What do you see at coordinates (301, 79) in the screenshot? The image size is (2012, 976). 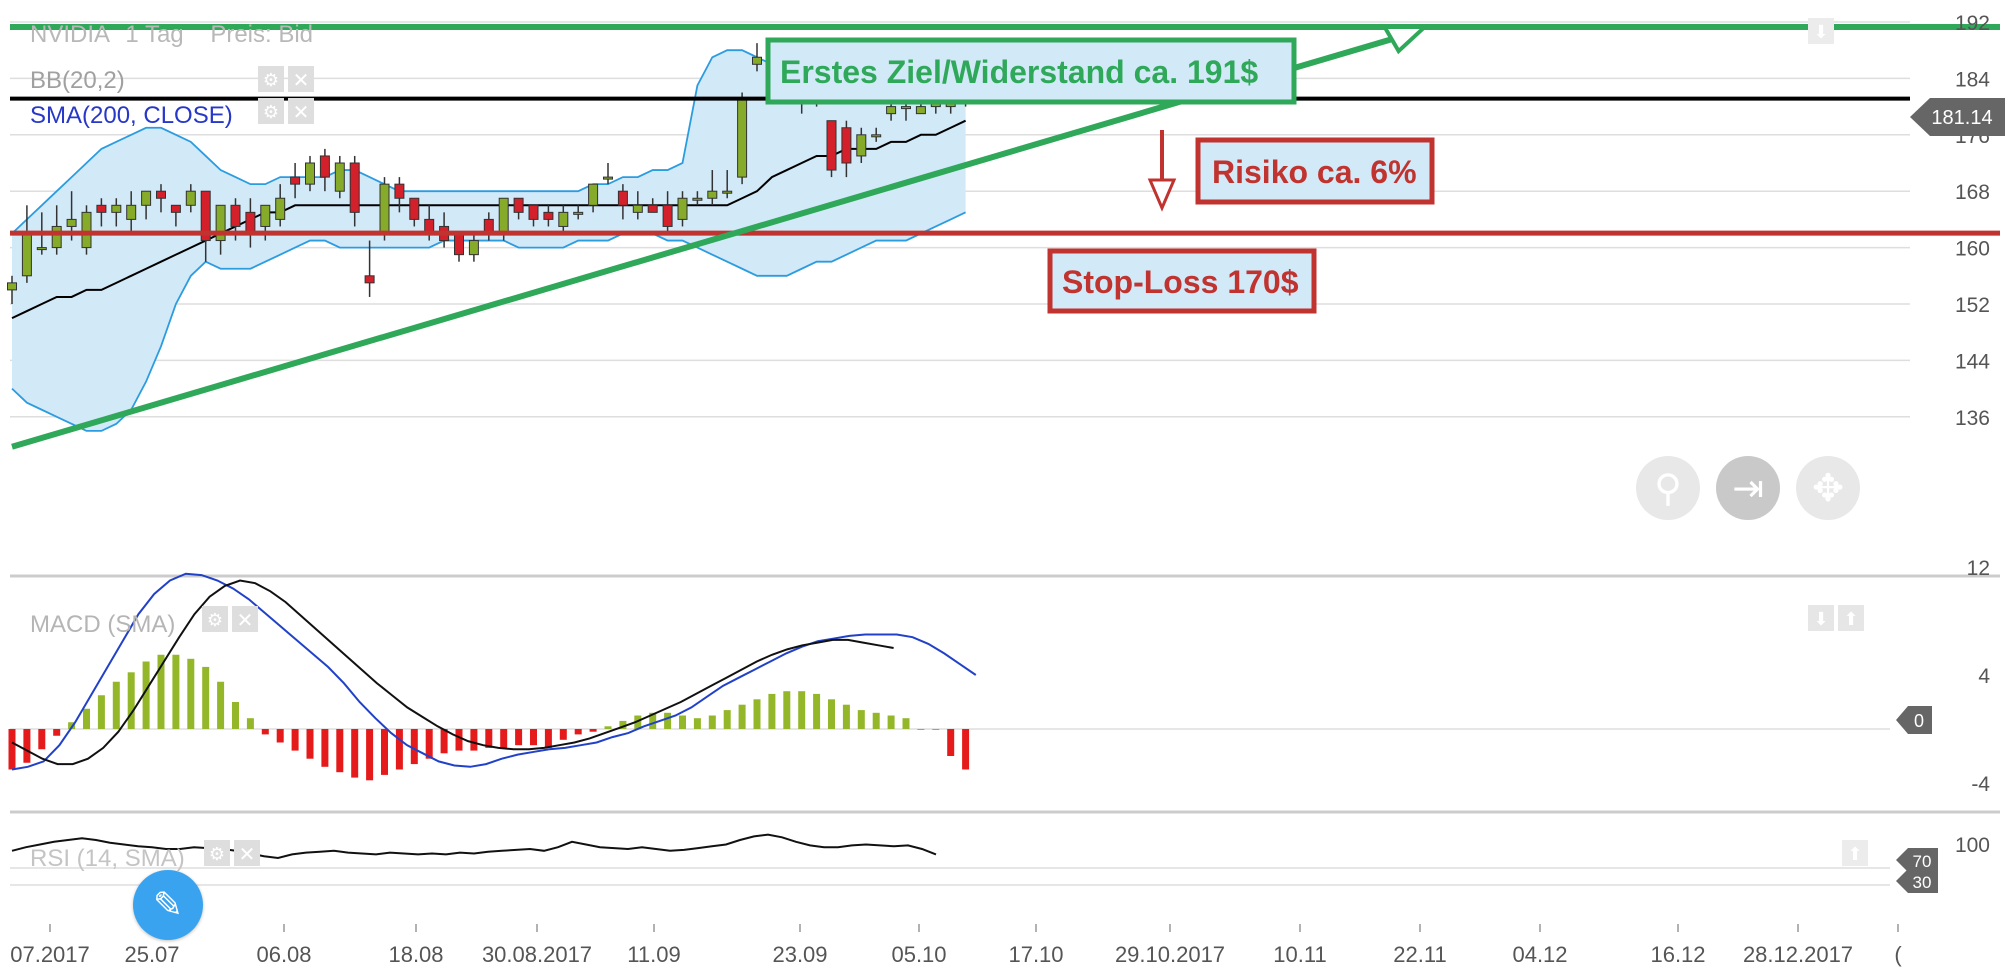 I see `bb-close-icon: ✕` at bounding box center [301, 79].